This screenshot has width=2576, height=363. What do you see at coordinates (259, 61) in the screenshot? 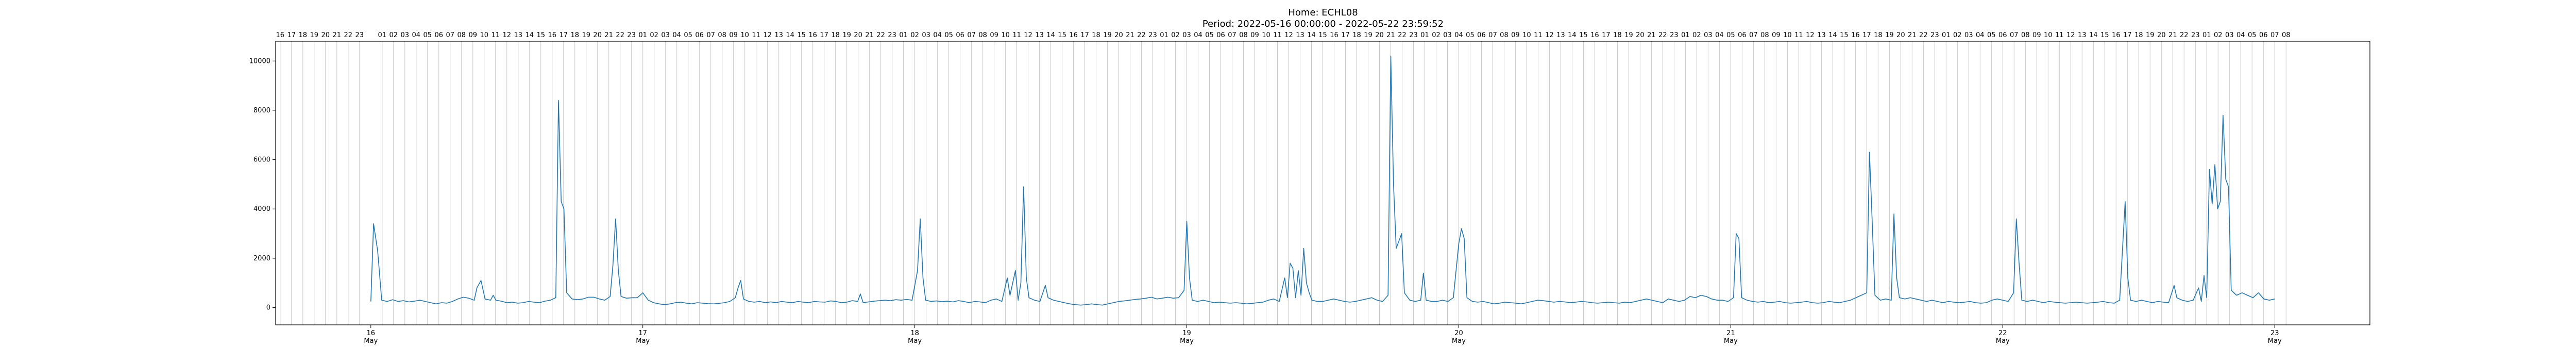
I see `y-tick-label: 10000` at bounding box center [259, 61].